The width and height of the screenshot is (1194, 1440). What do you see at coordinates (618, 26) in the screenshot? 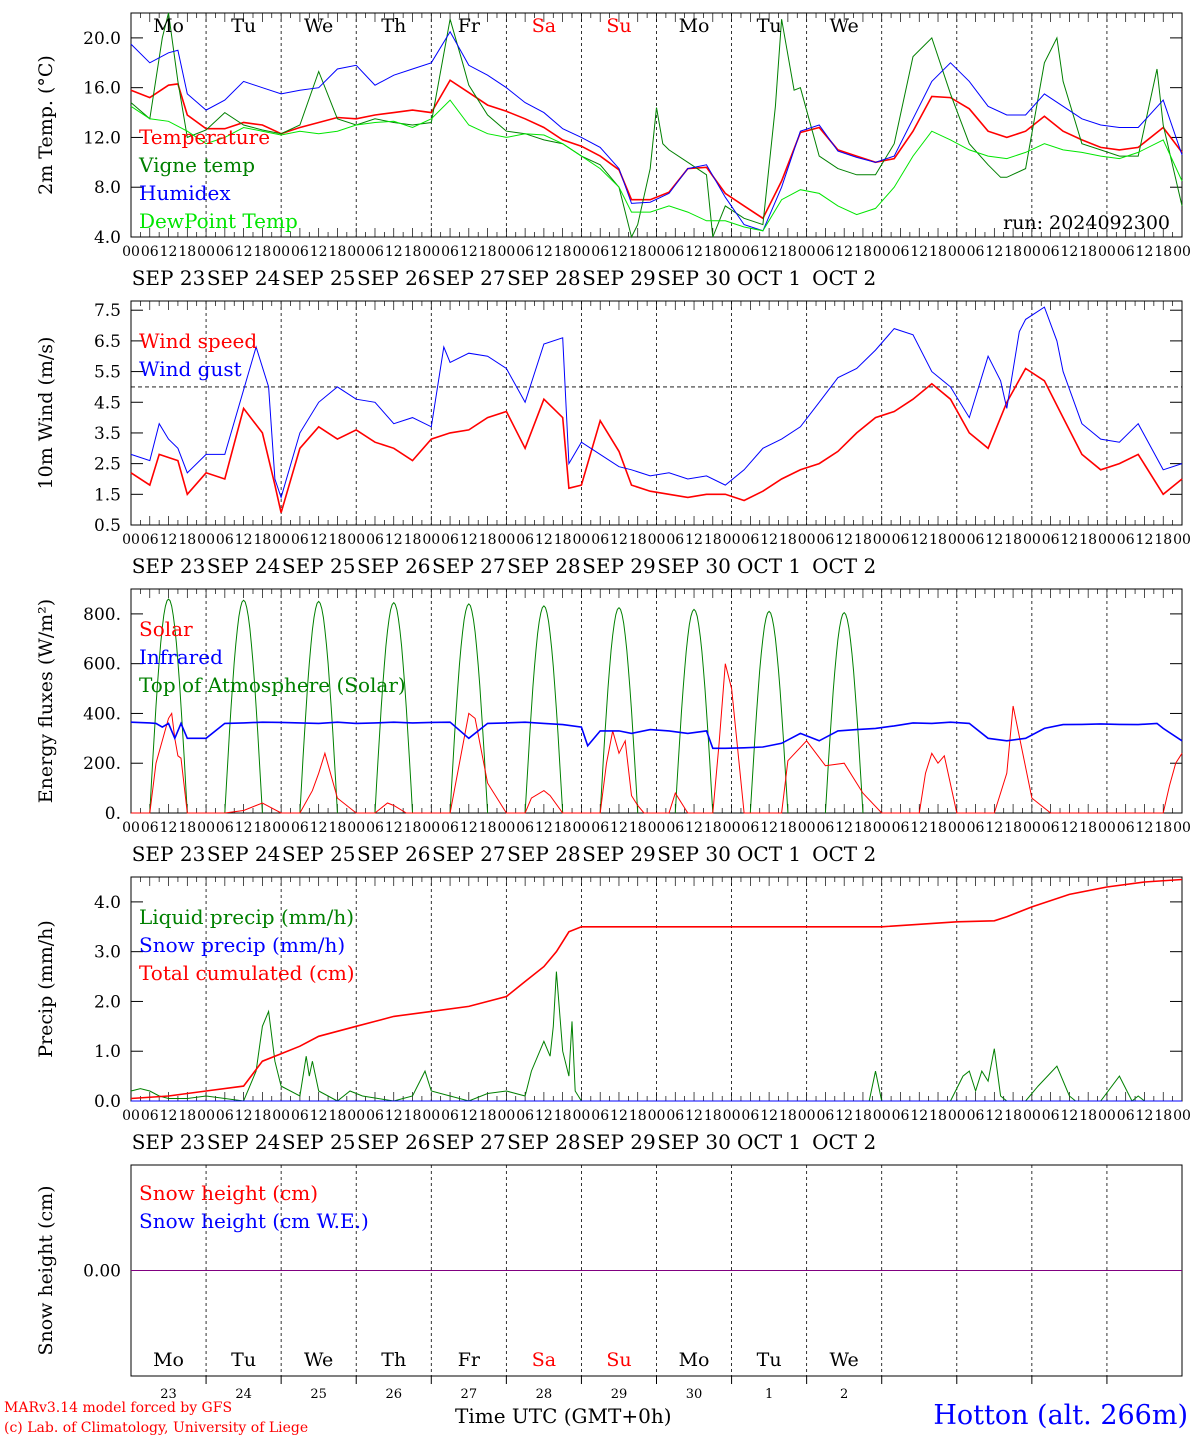
I see `weekday-label: Su` at bounding box center [618, 26].